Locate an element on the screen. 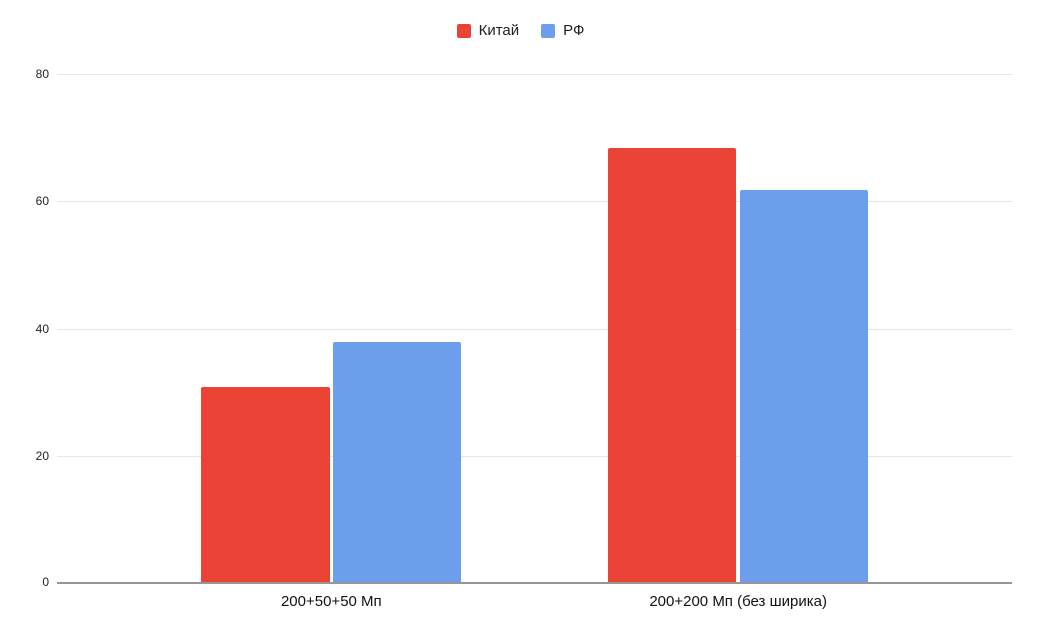  y-tick-label: 0 is located at coordinates (45, 582).